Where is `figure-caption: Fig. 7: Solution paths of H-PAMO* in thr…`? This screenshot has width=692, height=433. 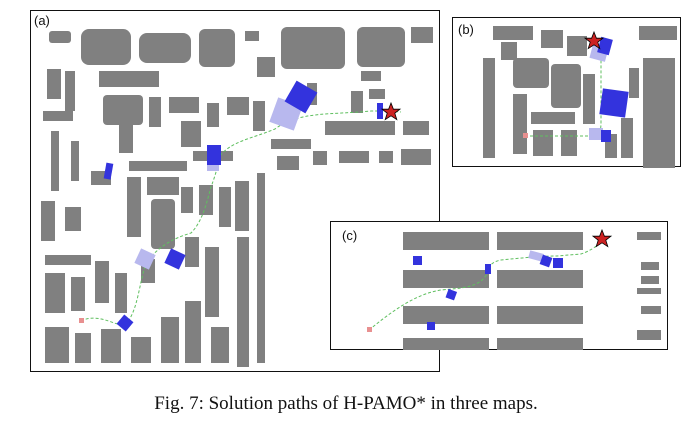 figure-caption: Fig. 7: Solution paths of H-PAMO* in thr… is located at coordinates (346, 403).